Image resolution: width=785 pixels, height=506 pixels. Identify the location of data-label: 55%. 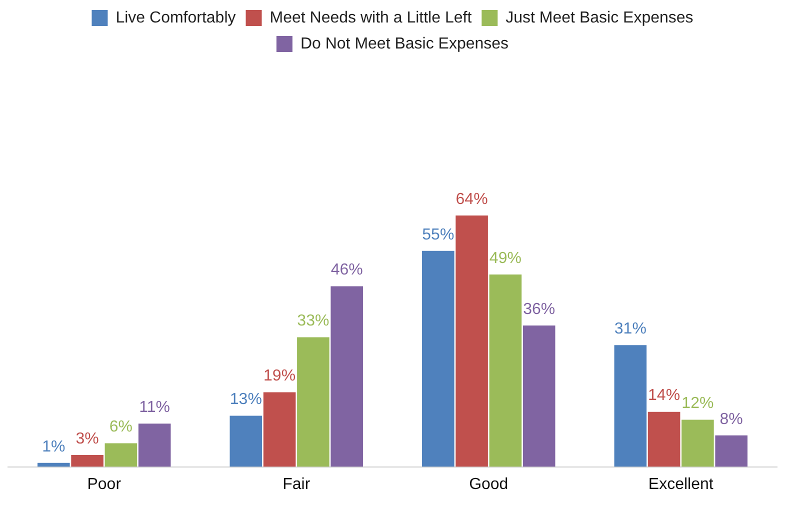
(438, 235).